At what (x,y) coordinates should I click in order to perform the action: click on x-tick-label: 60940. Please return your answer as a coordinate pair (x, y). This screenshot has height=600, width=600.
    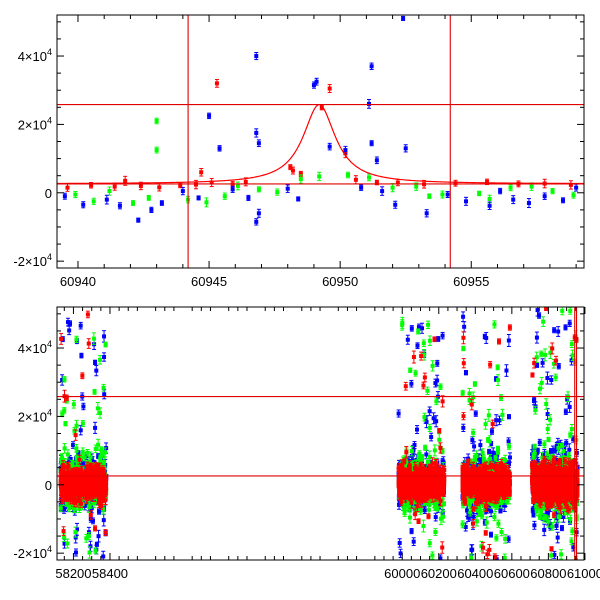
    Looking at the image, I should click on (78, 281).